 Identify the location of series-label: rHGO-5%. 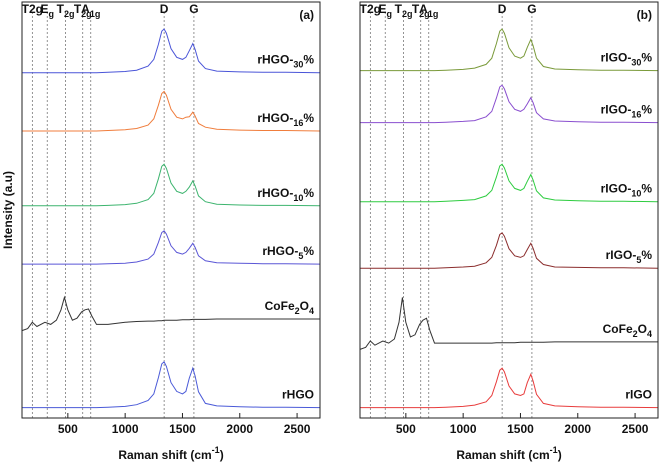
(288, 252).